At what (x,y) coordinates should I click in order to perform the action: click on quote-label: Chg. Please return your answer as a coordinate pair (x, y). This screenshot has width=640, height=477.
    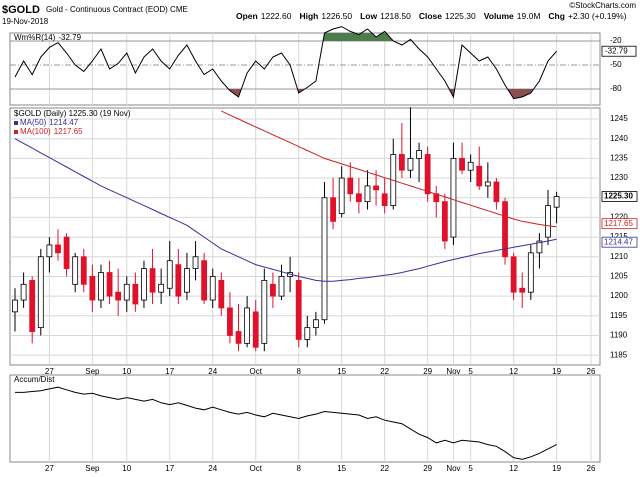
    Looking at the image, I should click on (556, 16).